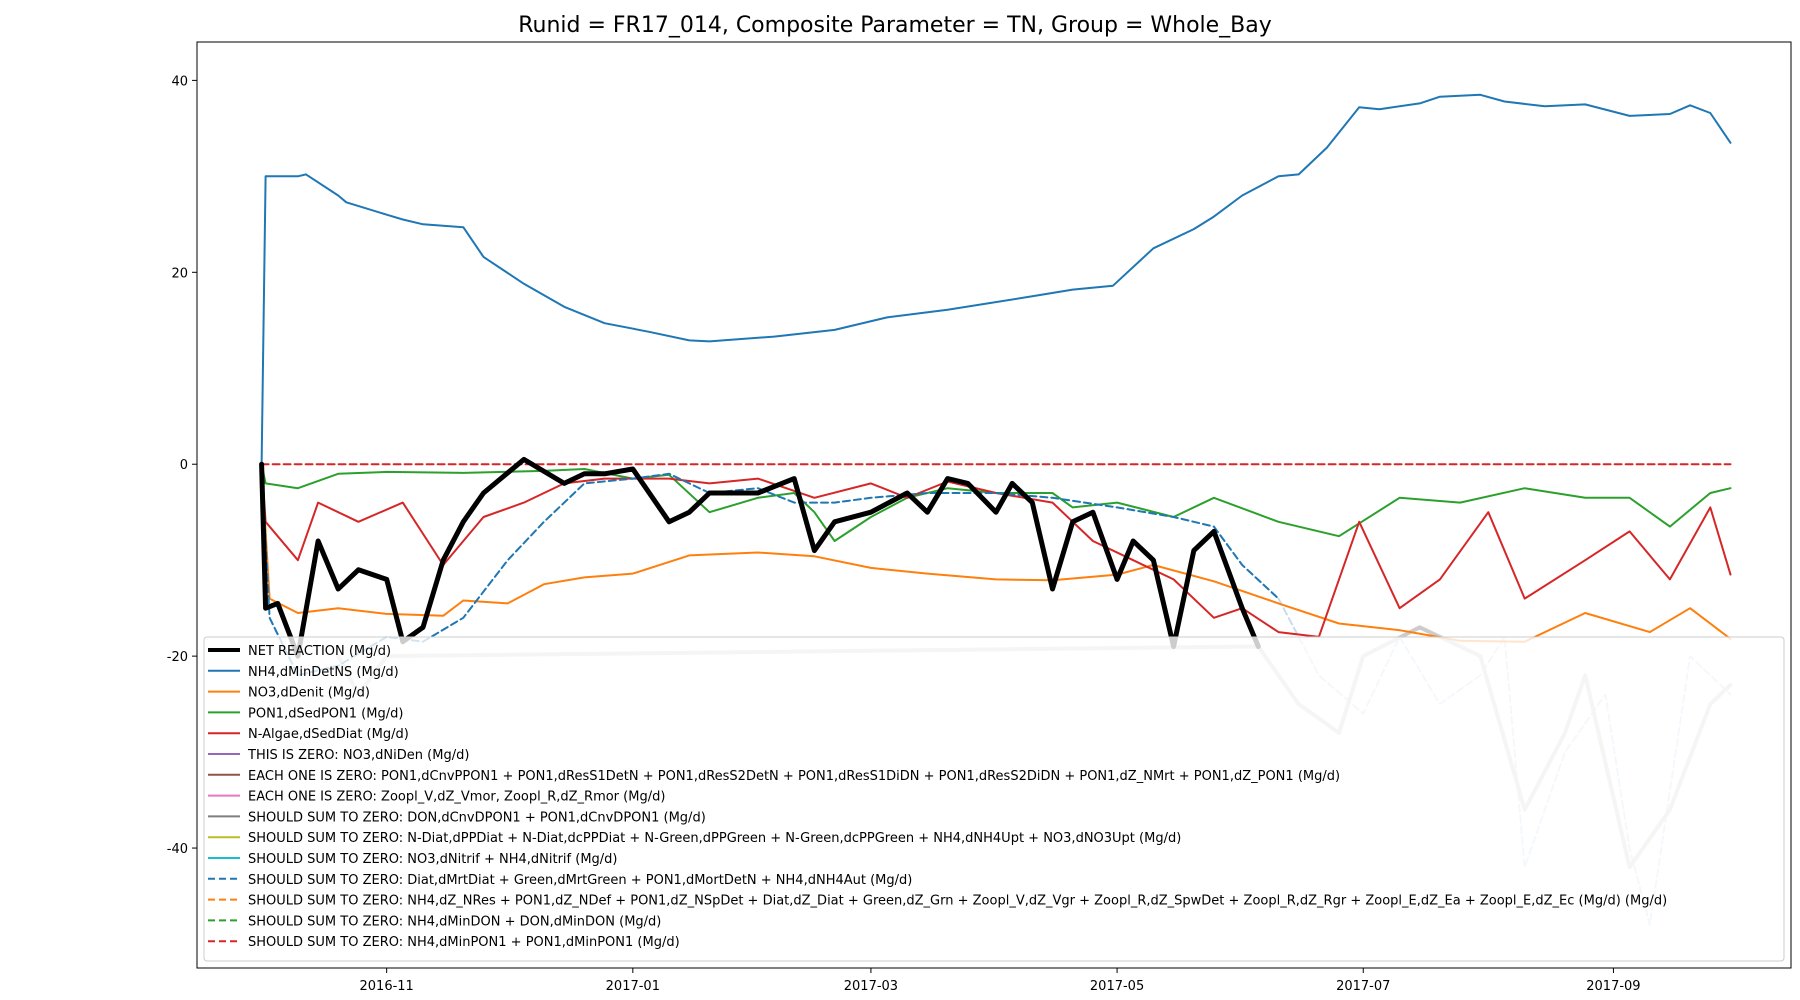  I want to click on y-tick-label: -20, so click(177, 657).